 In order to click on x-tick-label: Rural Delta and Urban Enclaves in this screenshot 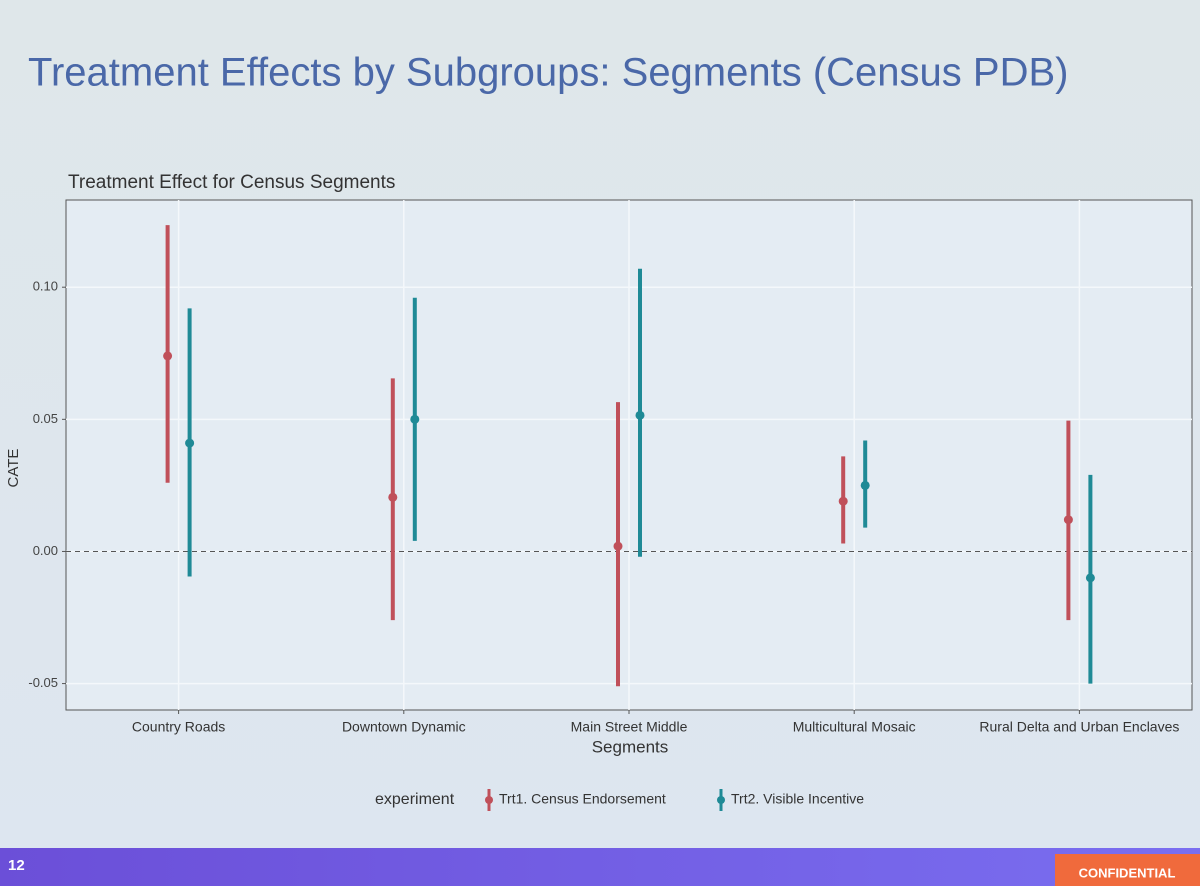, I will do `click(1079, 727)`.